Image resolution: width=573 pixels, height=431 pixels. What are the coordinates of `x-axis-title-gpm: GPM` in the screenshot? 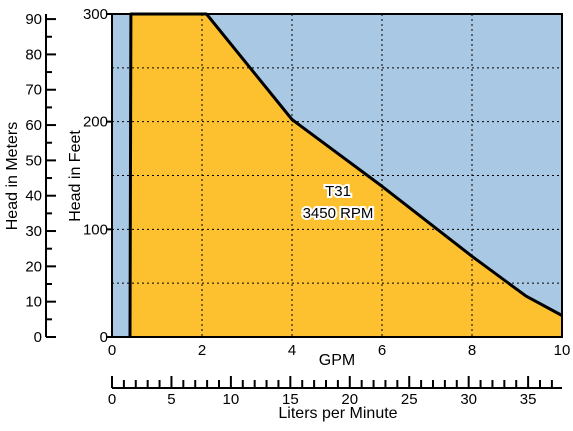 It's located at (337, 360).